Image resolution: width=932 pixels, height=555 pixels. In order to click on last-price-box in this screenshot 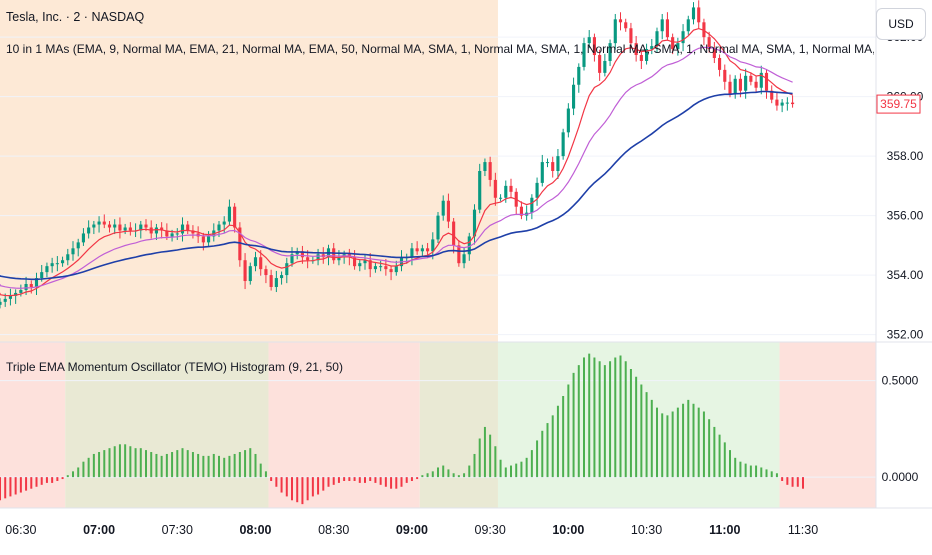, I will do `click(898, 104)`.